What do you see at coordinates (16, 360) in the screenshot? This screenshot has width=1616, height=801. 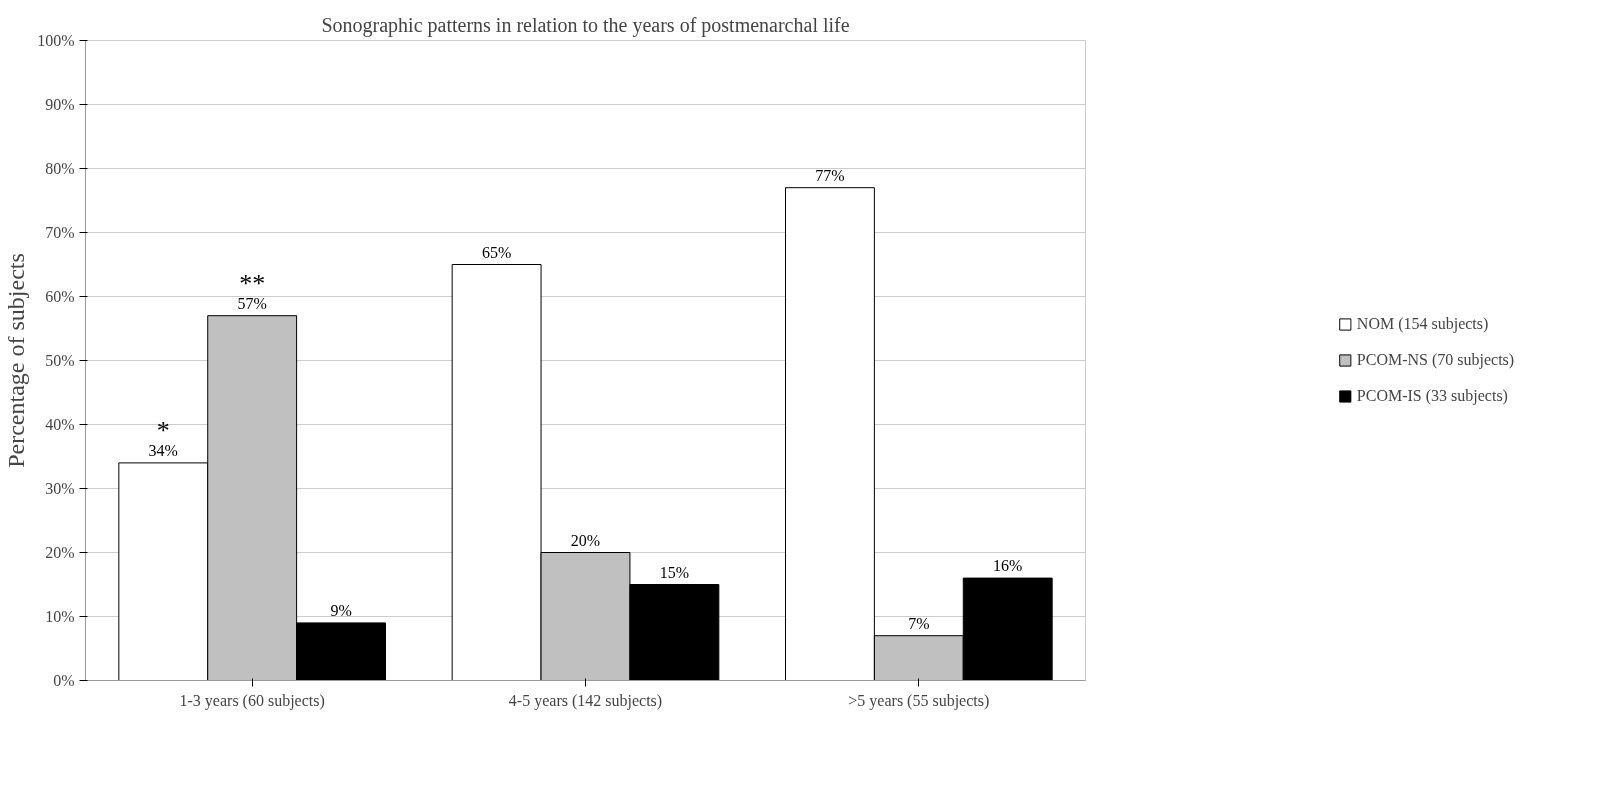 I see `y-axis-title: Percentage of subjects` at bounding box center [16, 360].